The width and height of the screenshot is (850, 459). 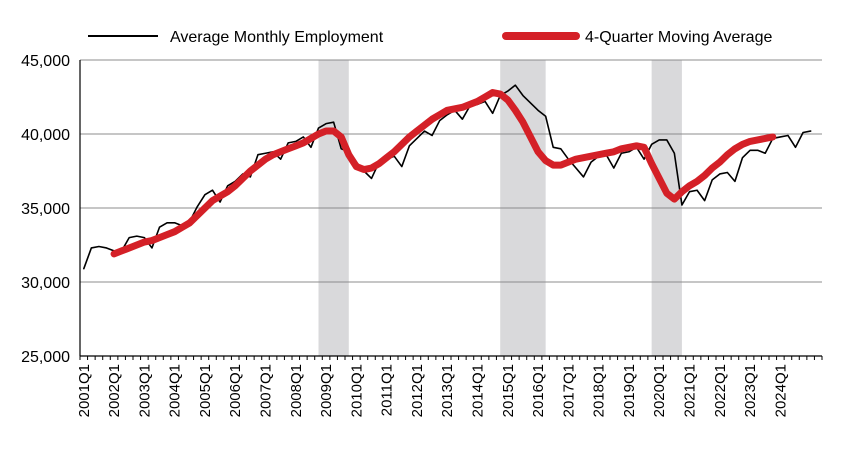 What do you see at coordinates (45, 209) in the screenshot?
I see `y-tick-label: 35,000` at bounding box center [45, 209].